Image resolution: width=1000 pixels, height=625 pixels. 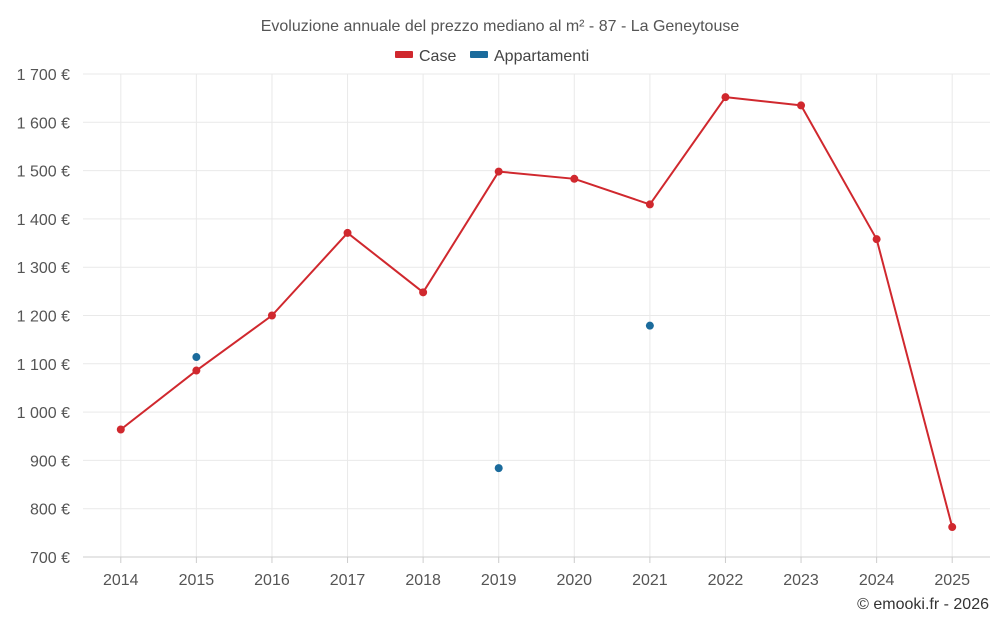 I want to click on legend-label-case: Case, so click(x=437, y=56).